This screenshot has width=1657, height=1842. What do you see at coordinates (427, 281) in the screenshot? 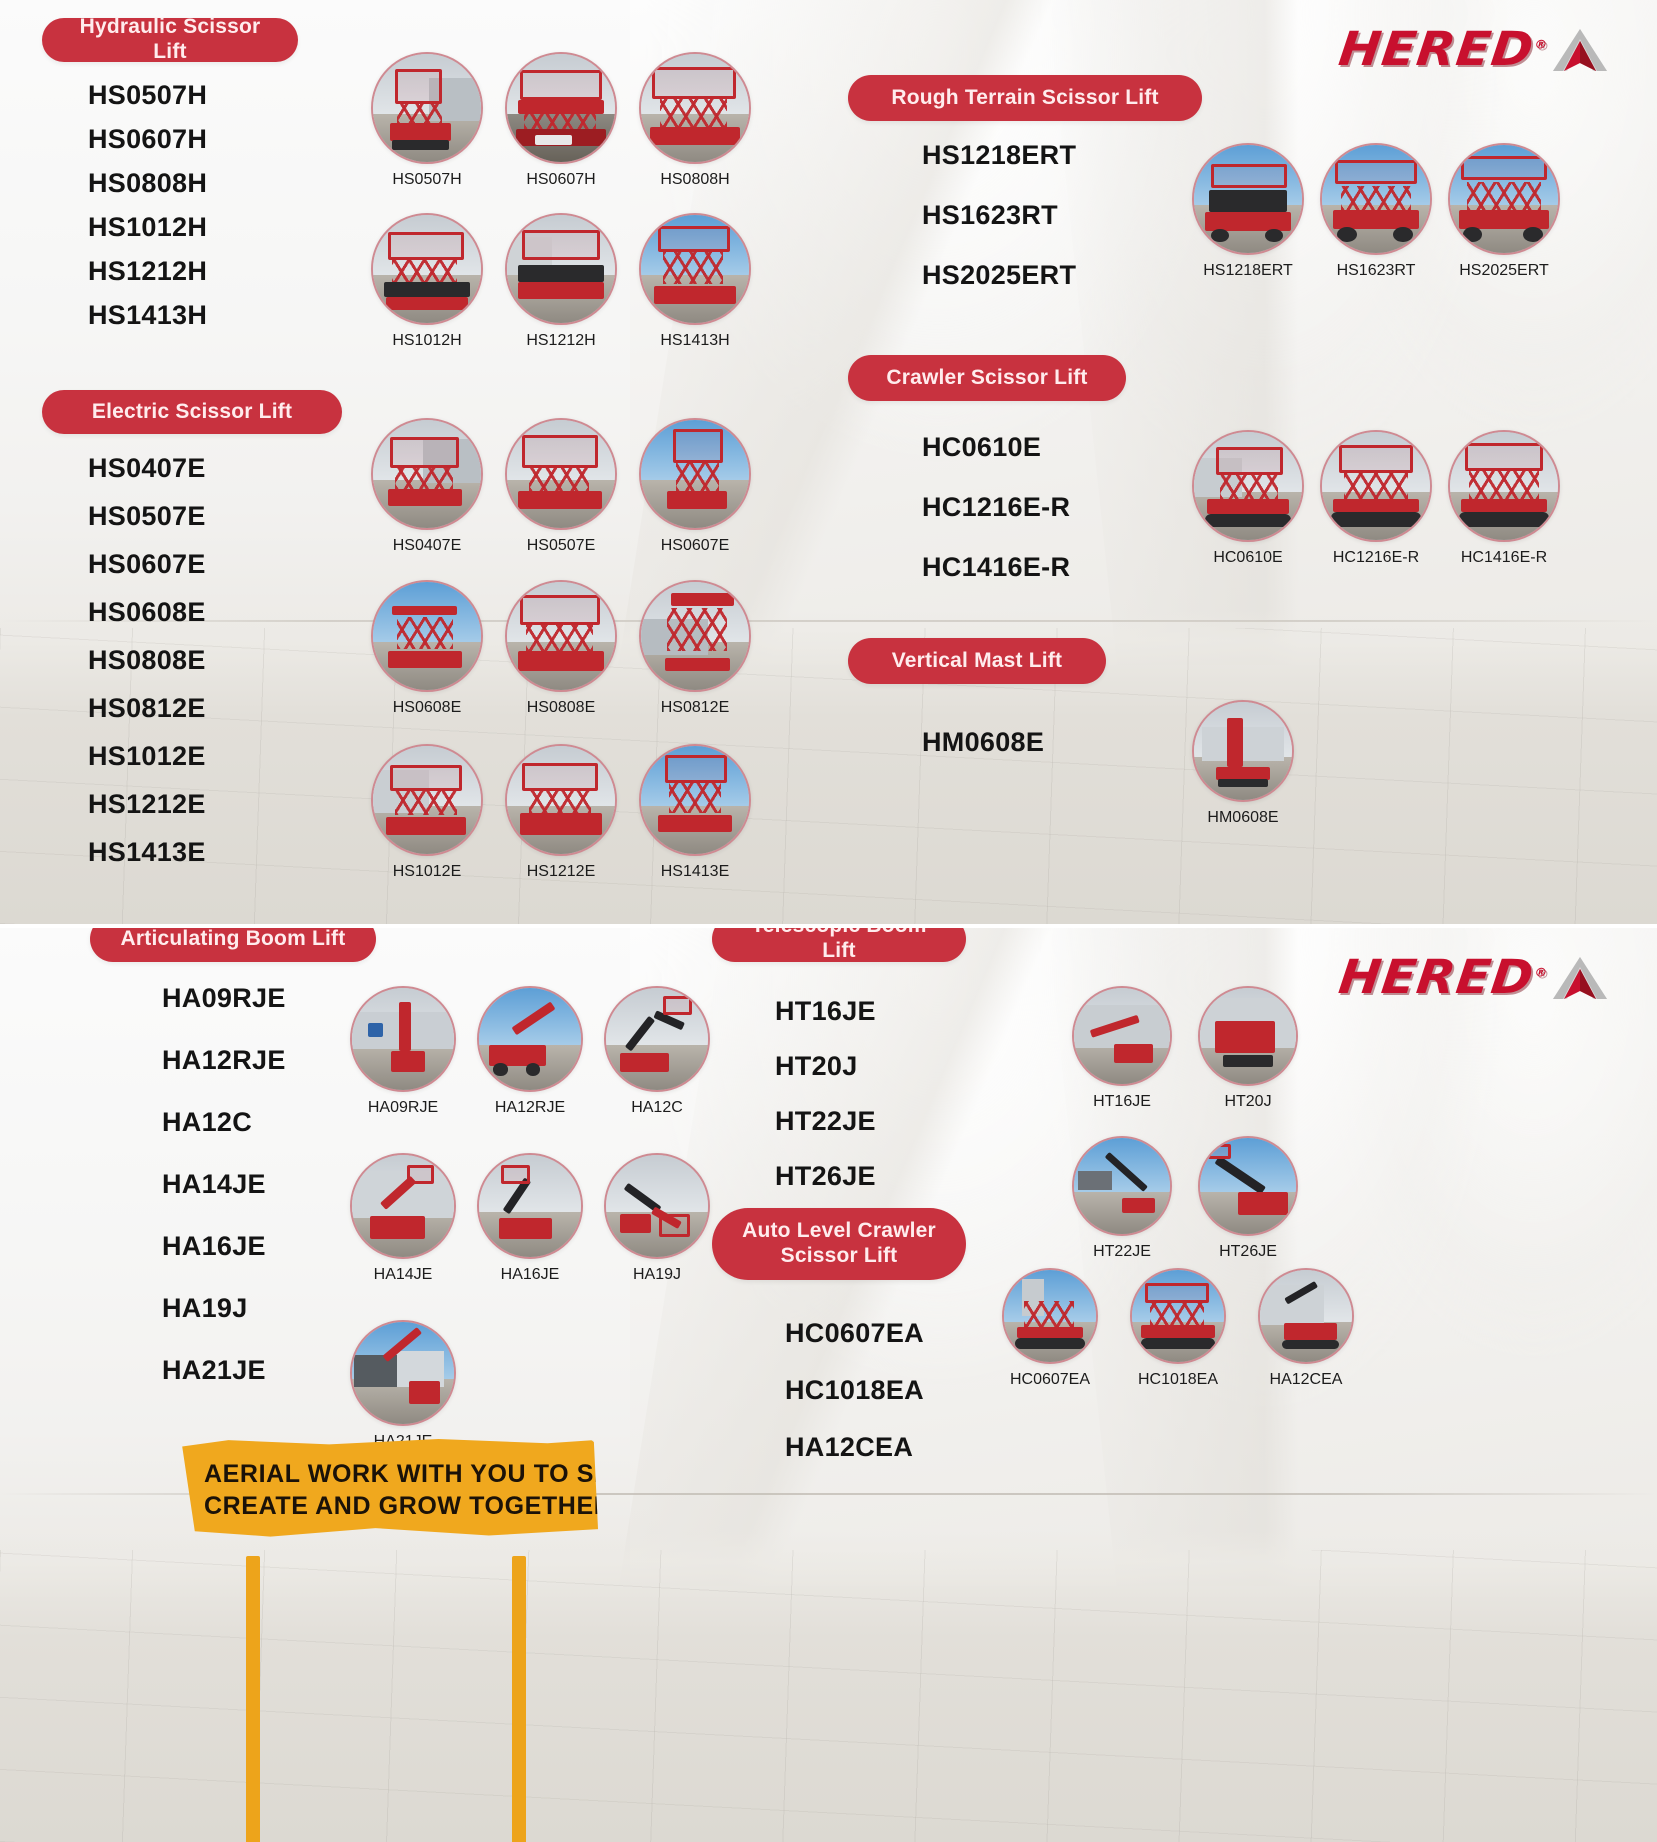
I see `product-thumb-hs1012h: HS1012H` at bounding box center [427, 281].